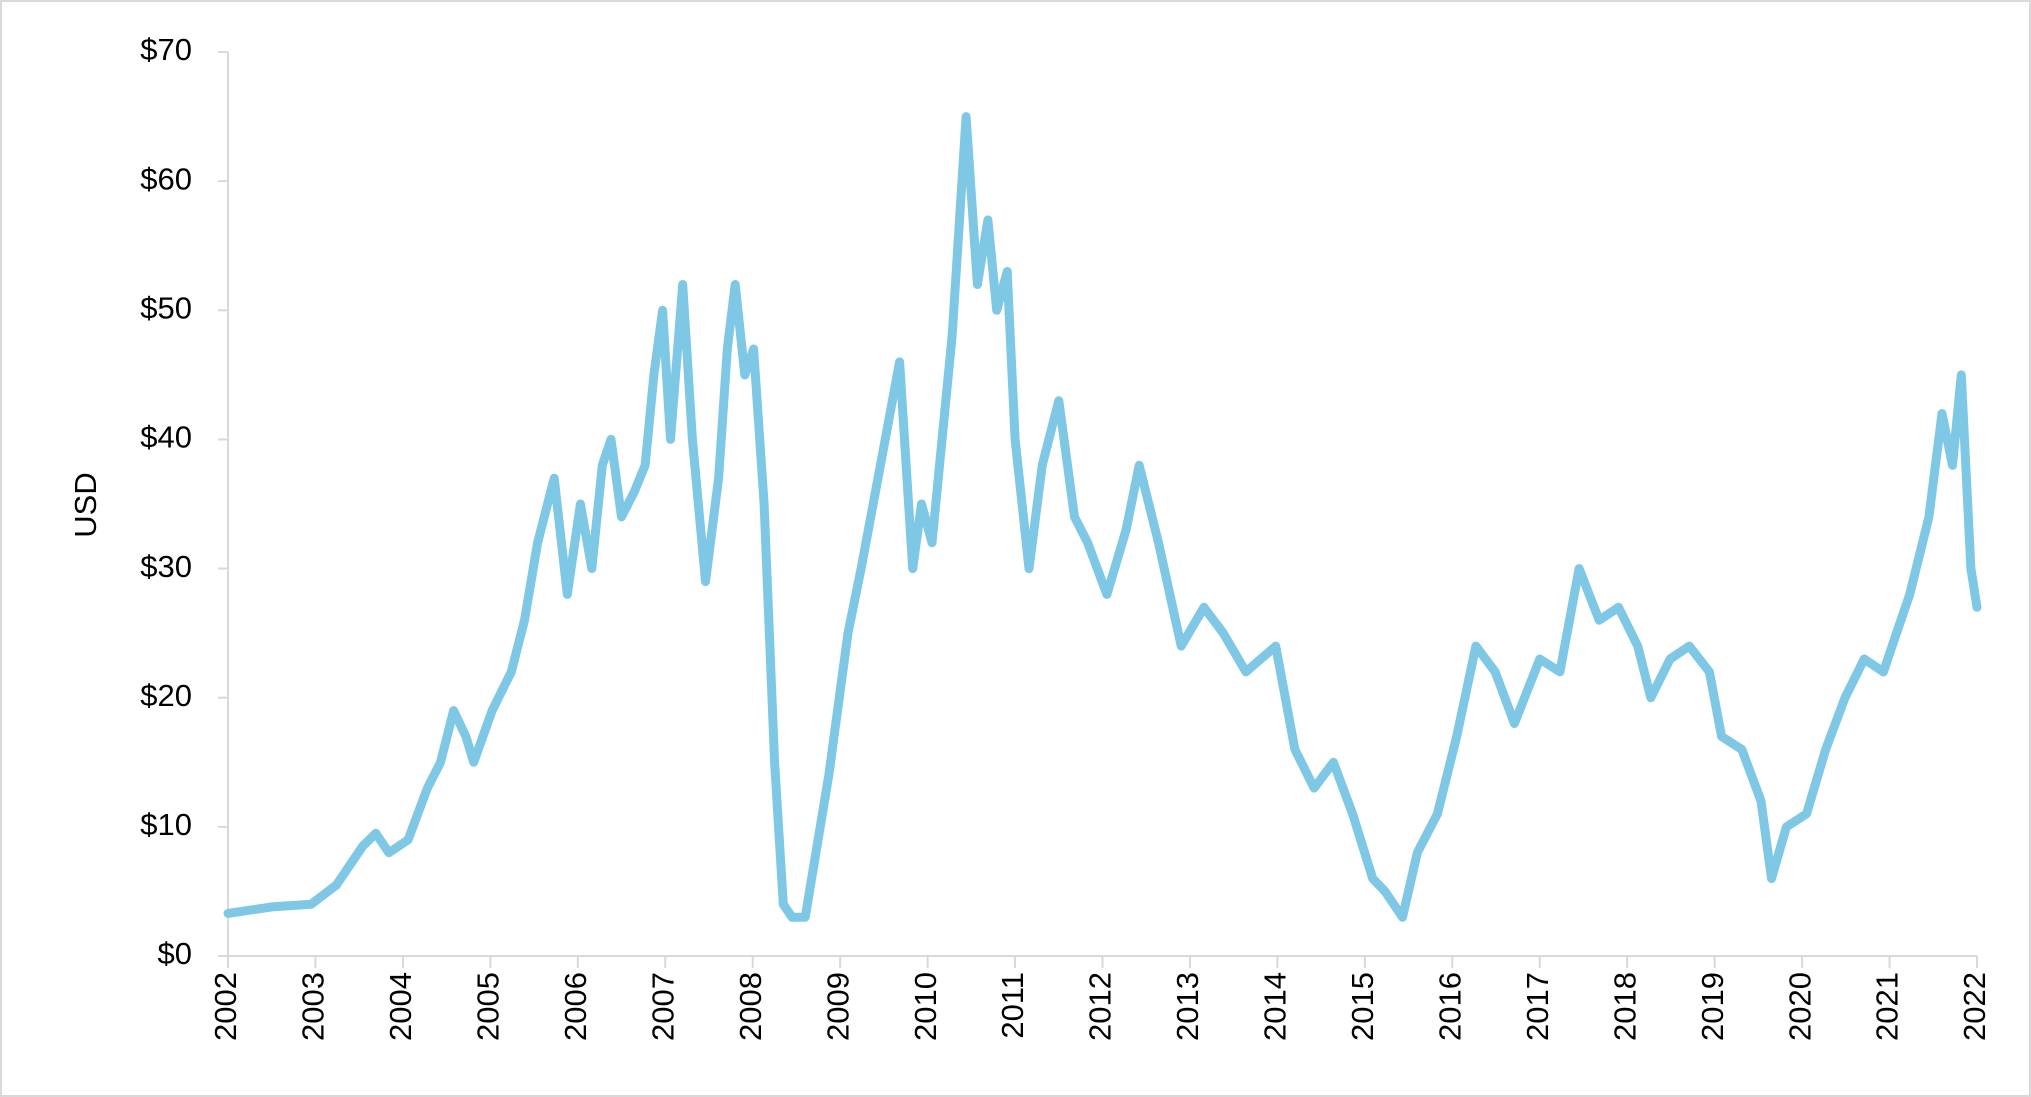  What do you see at coordinates (1100, 1006) in the screenshot?
I see `x-tick-label: 2012` at bounding box center [1100, 1006].